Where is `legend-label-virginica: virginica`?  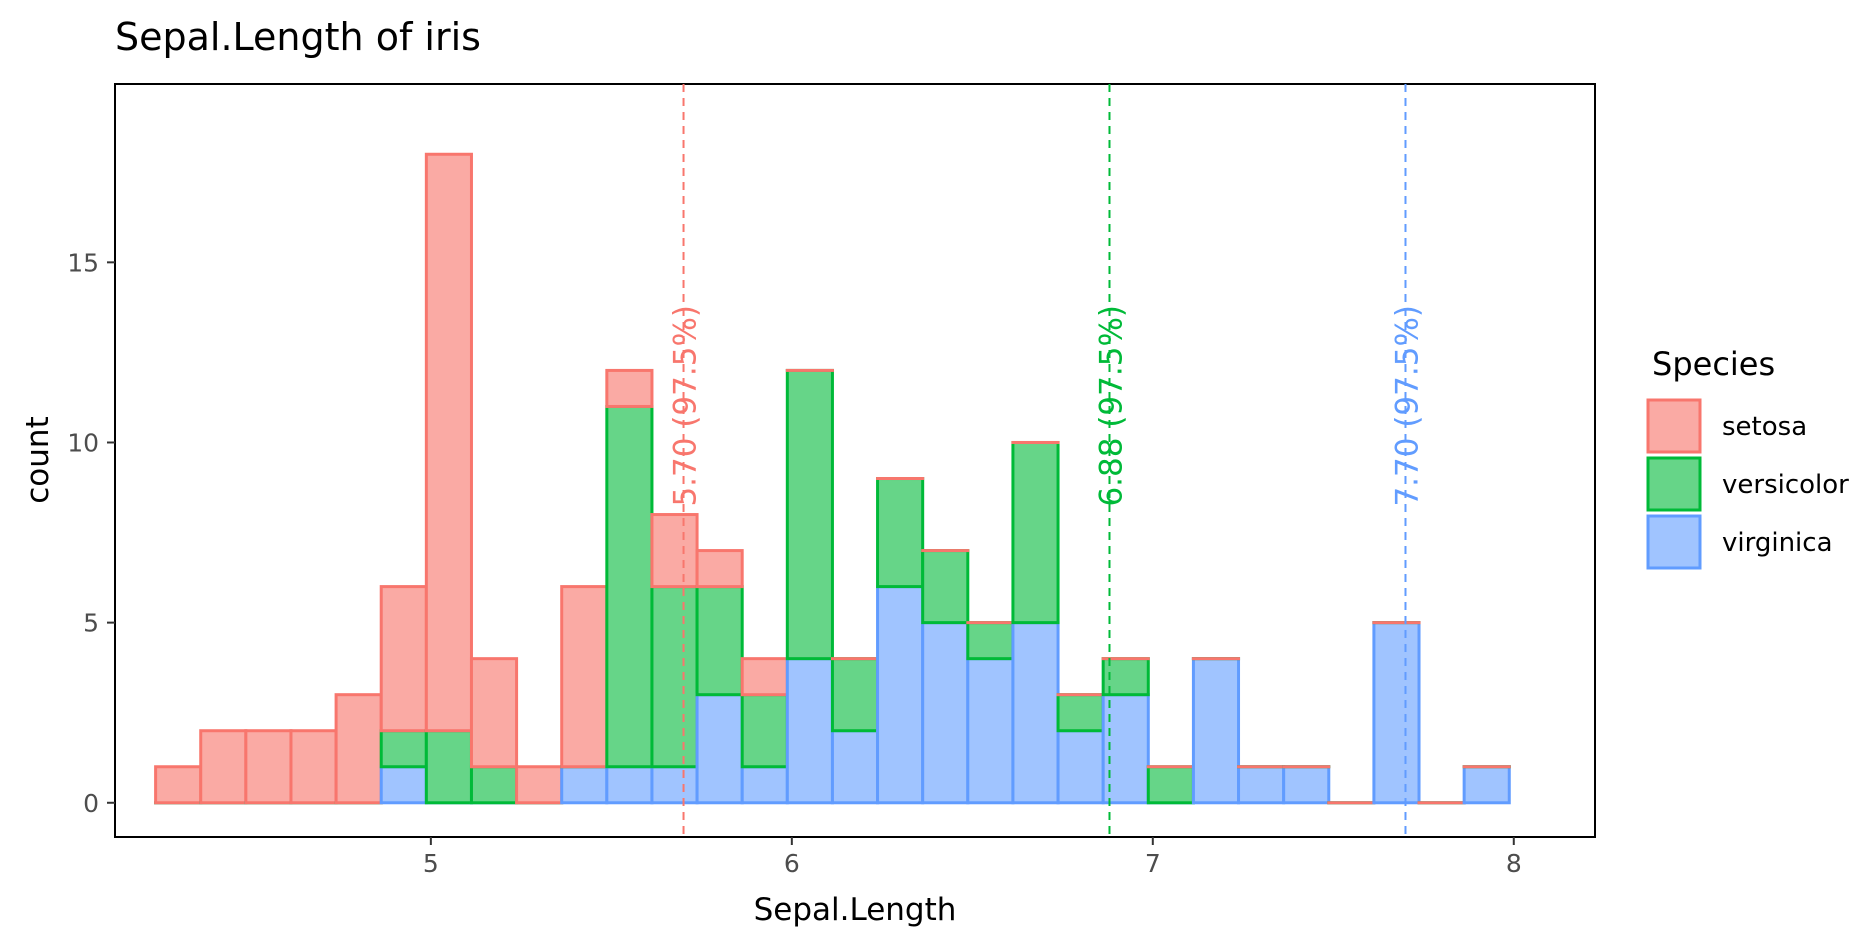
legend-label-virginica: virginica is located at coordinates (1777, 543).